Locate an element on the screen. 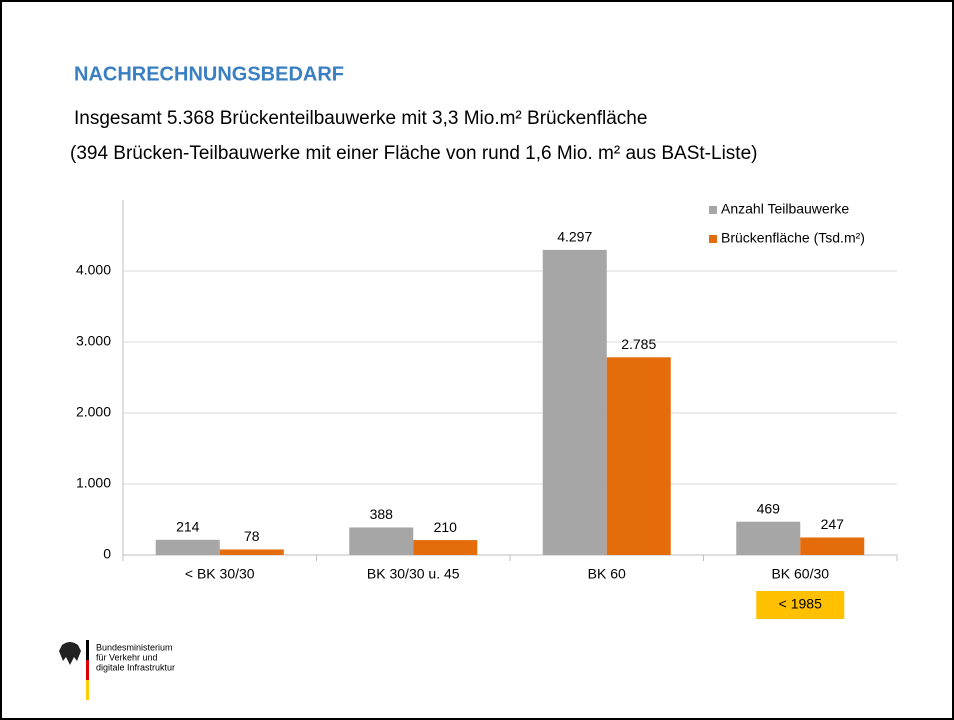 The image size is (954, 720). data-label: 210 is located at coordinates (446, 527).